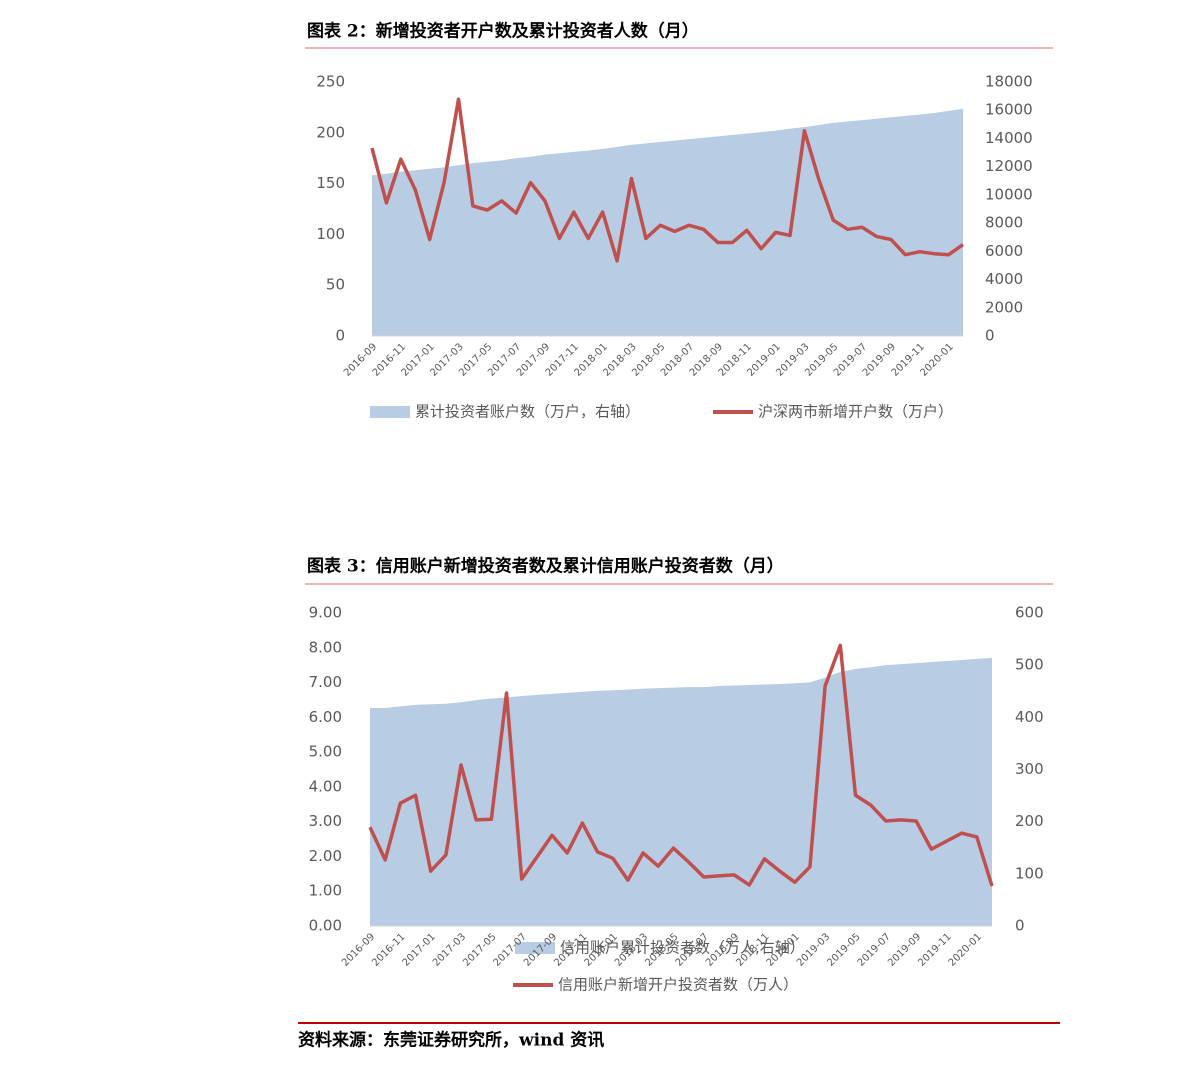 The width and height of the screenshot is (1191, 1071). I want to click on legend-label: 信用账户新增开户投资者数（万人）, so click(678, 985).